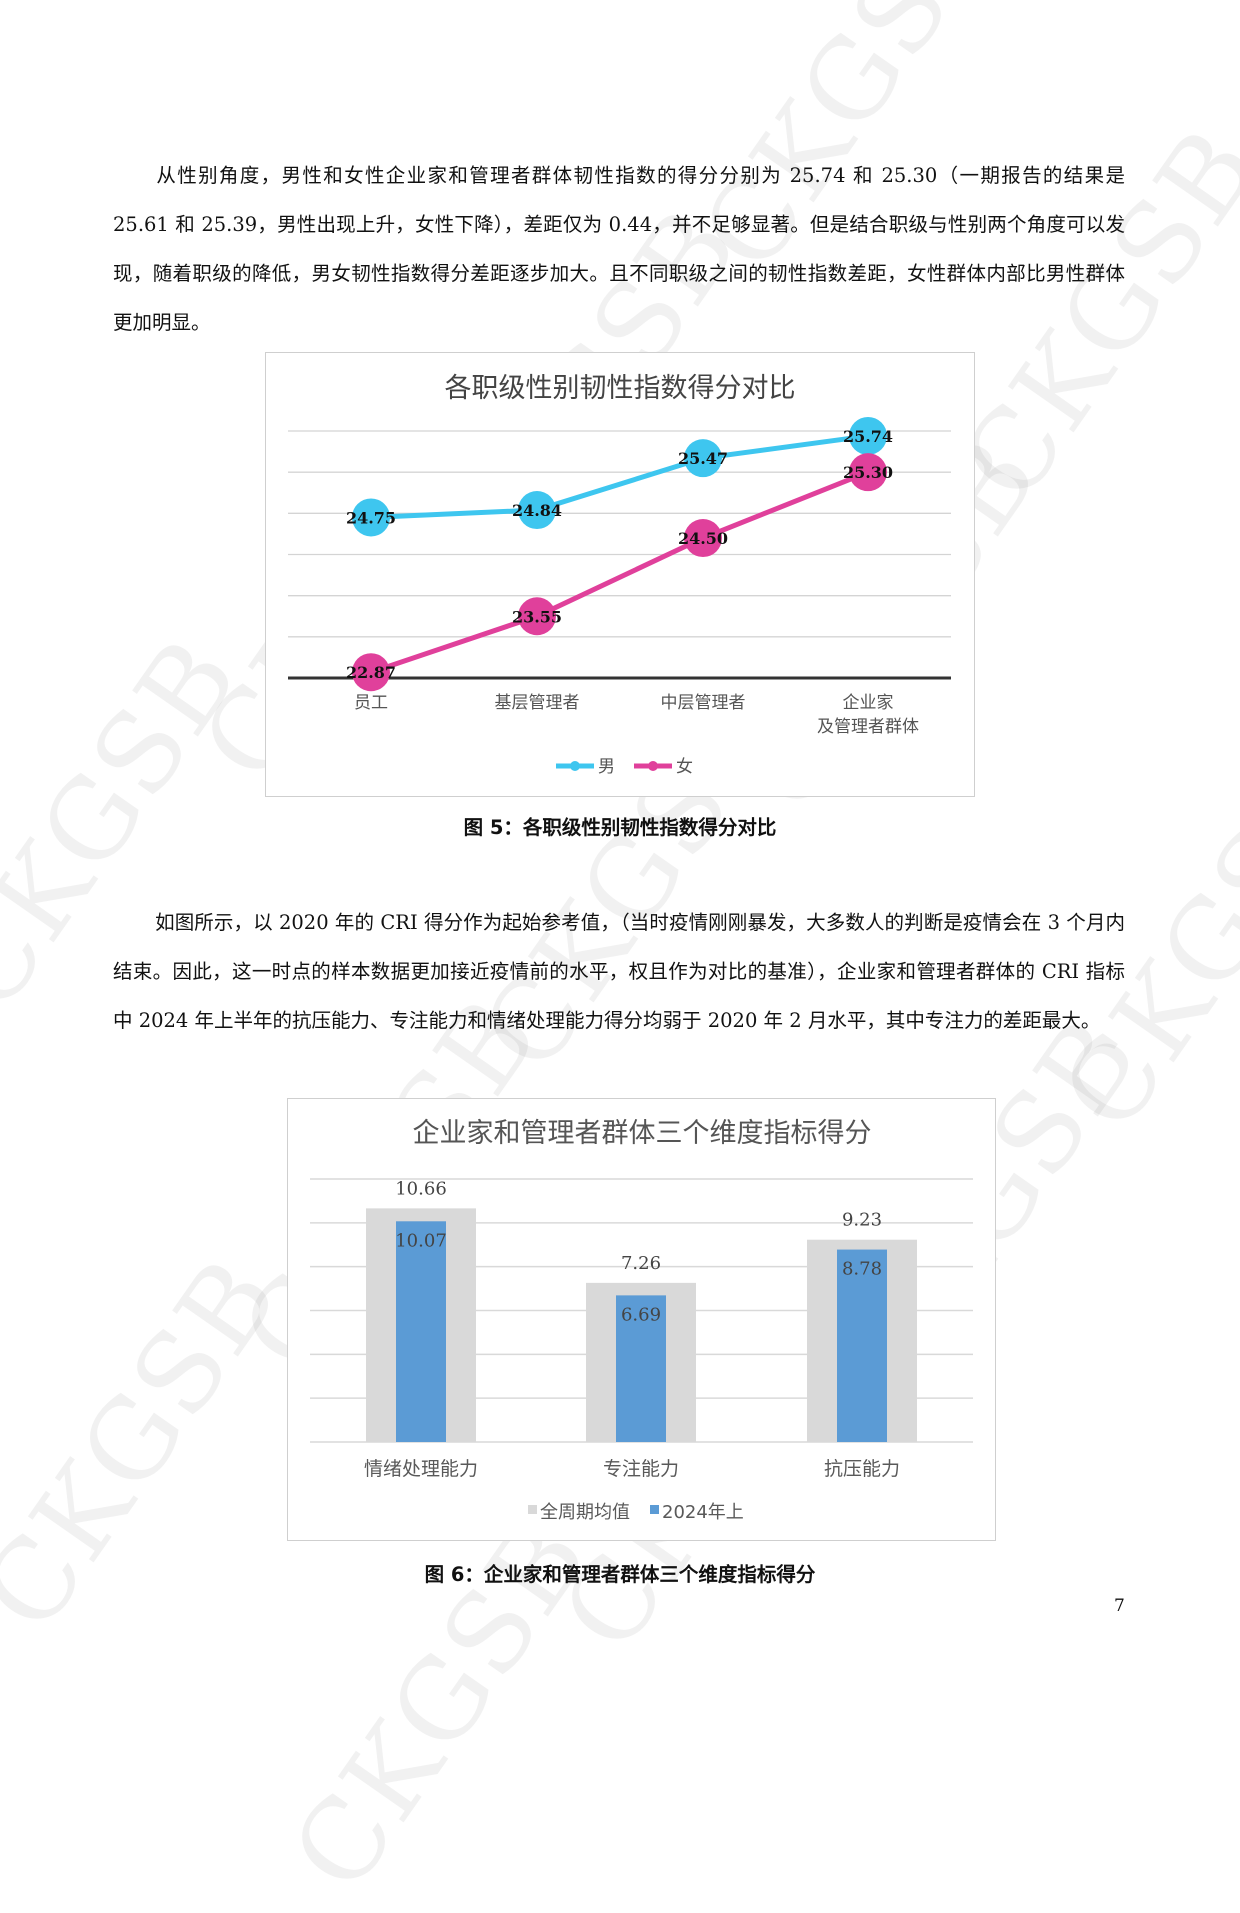 The image size is (1240, 1913). I want to click on legend-swatch-2024年上, so click(654, 1509).